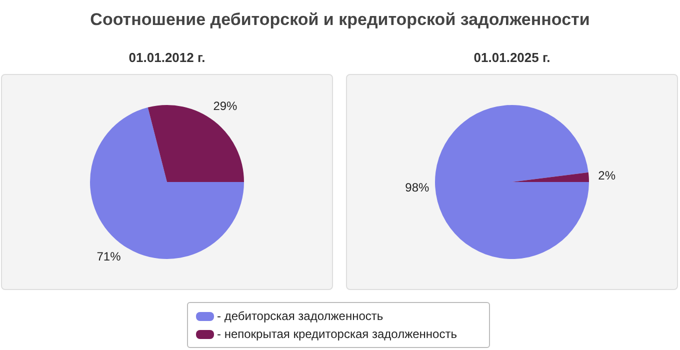 Image resolution: width=680 pixels, height=350 pixels. What do you see at coordinates (340, 20) in the screenshot?
I see `chart-title: Соотношение дебиторской и кредиторской задолженности` at bounding box center [340, 20].